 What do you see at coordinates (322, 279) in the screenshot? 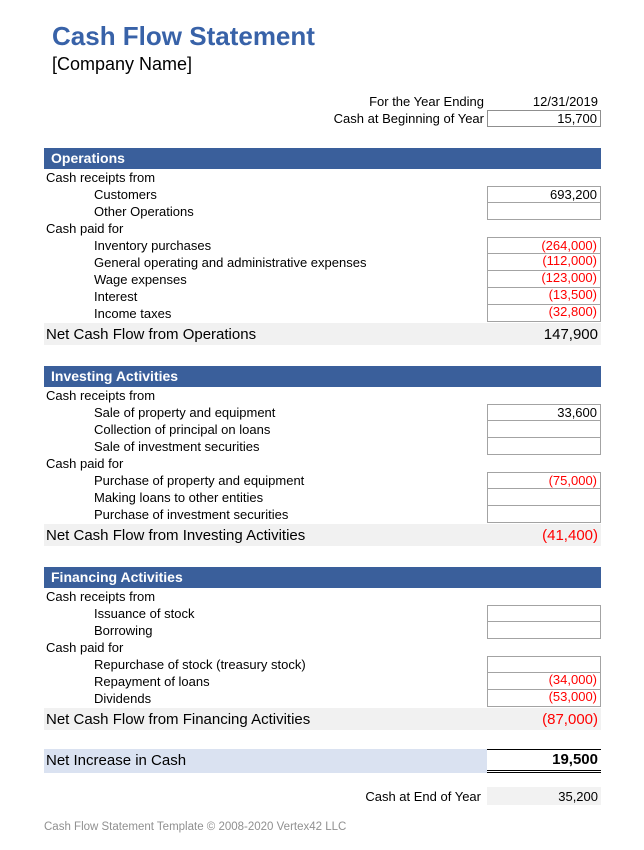
I see `line-item-row: Wage expenses (123,000)` at bounding box center [322, 279].